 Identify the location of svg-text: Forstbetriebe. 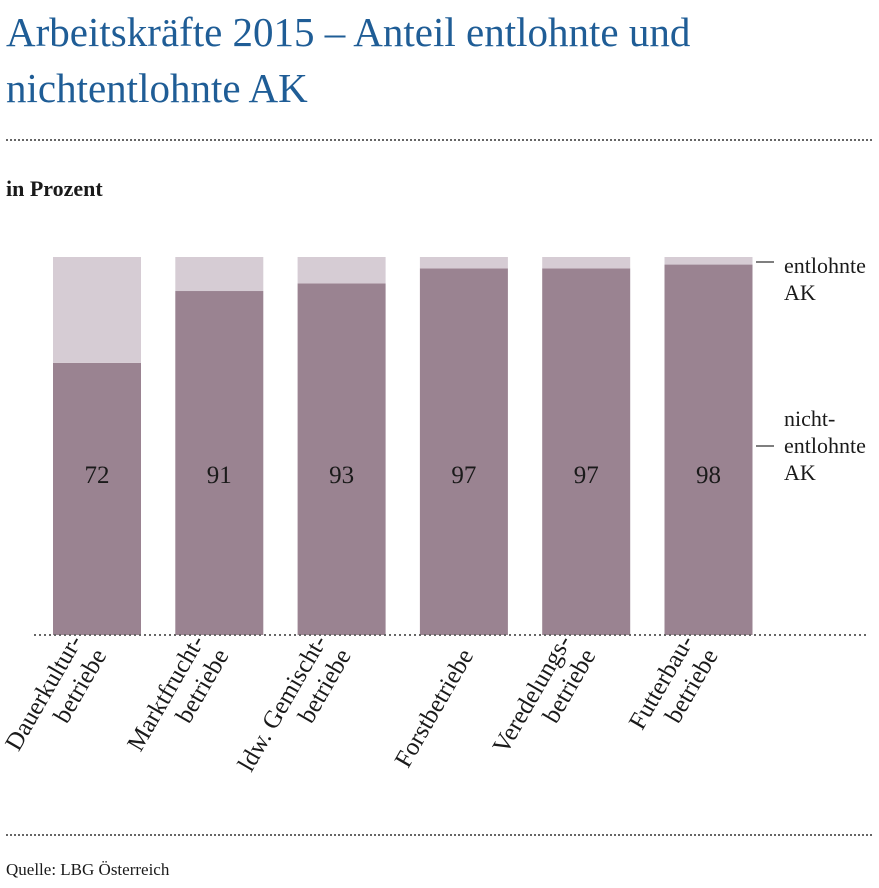
(434, 709).